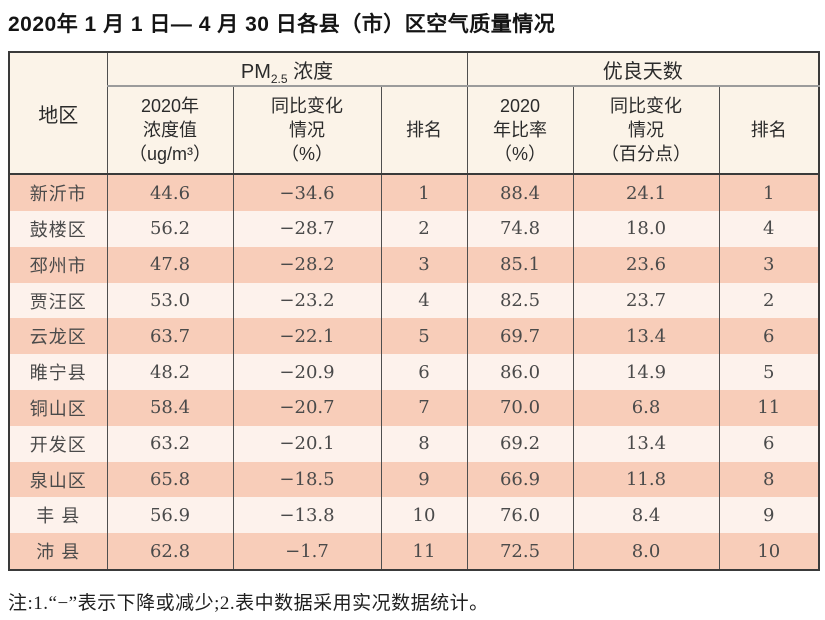 This screenshot has width=825, height=620. I want to click on ratio-change-cell: 8.4, so click(646, 515).